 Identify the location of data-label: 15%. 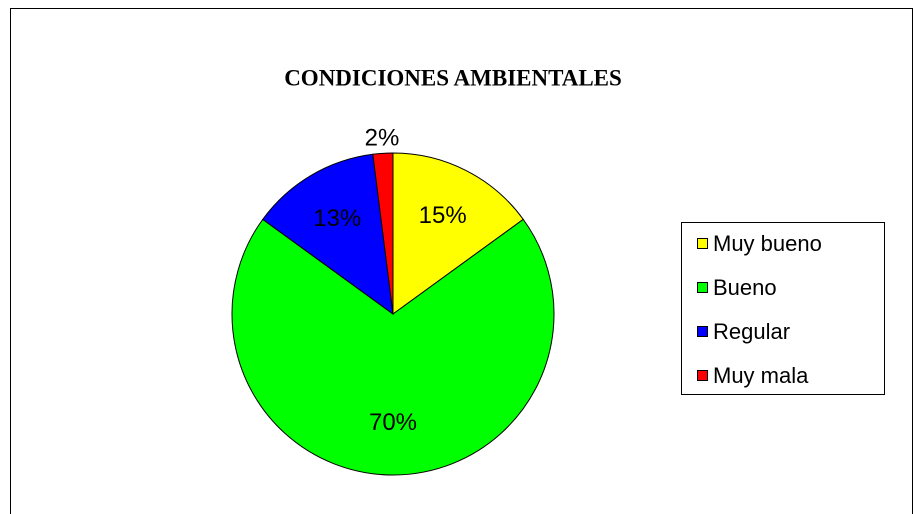
(443, 215).